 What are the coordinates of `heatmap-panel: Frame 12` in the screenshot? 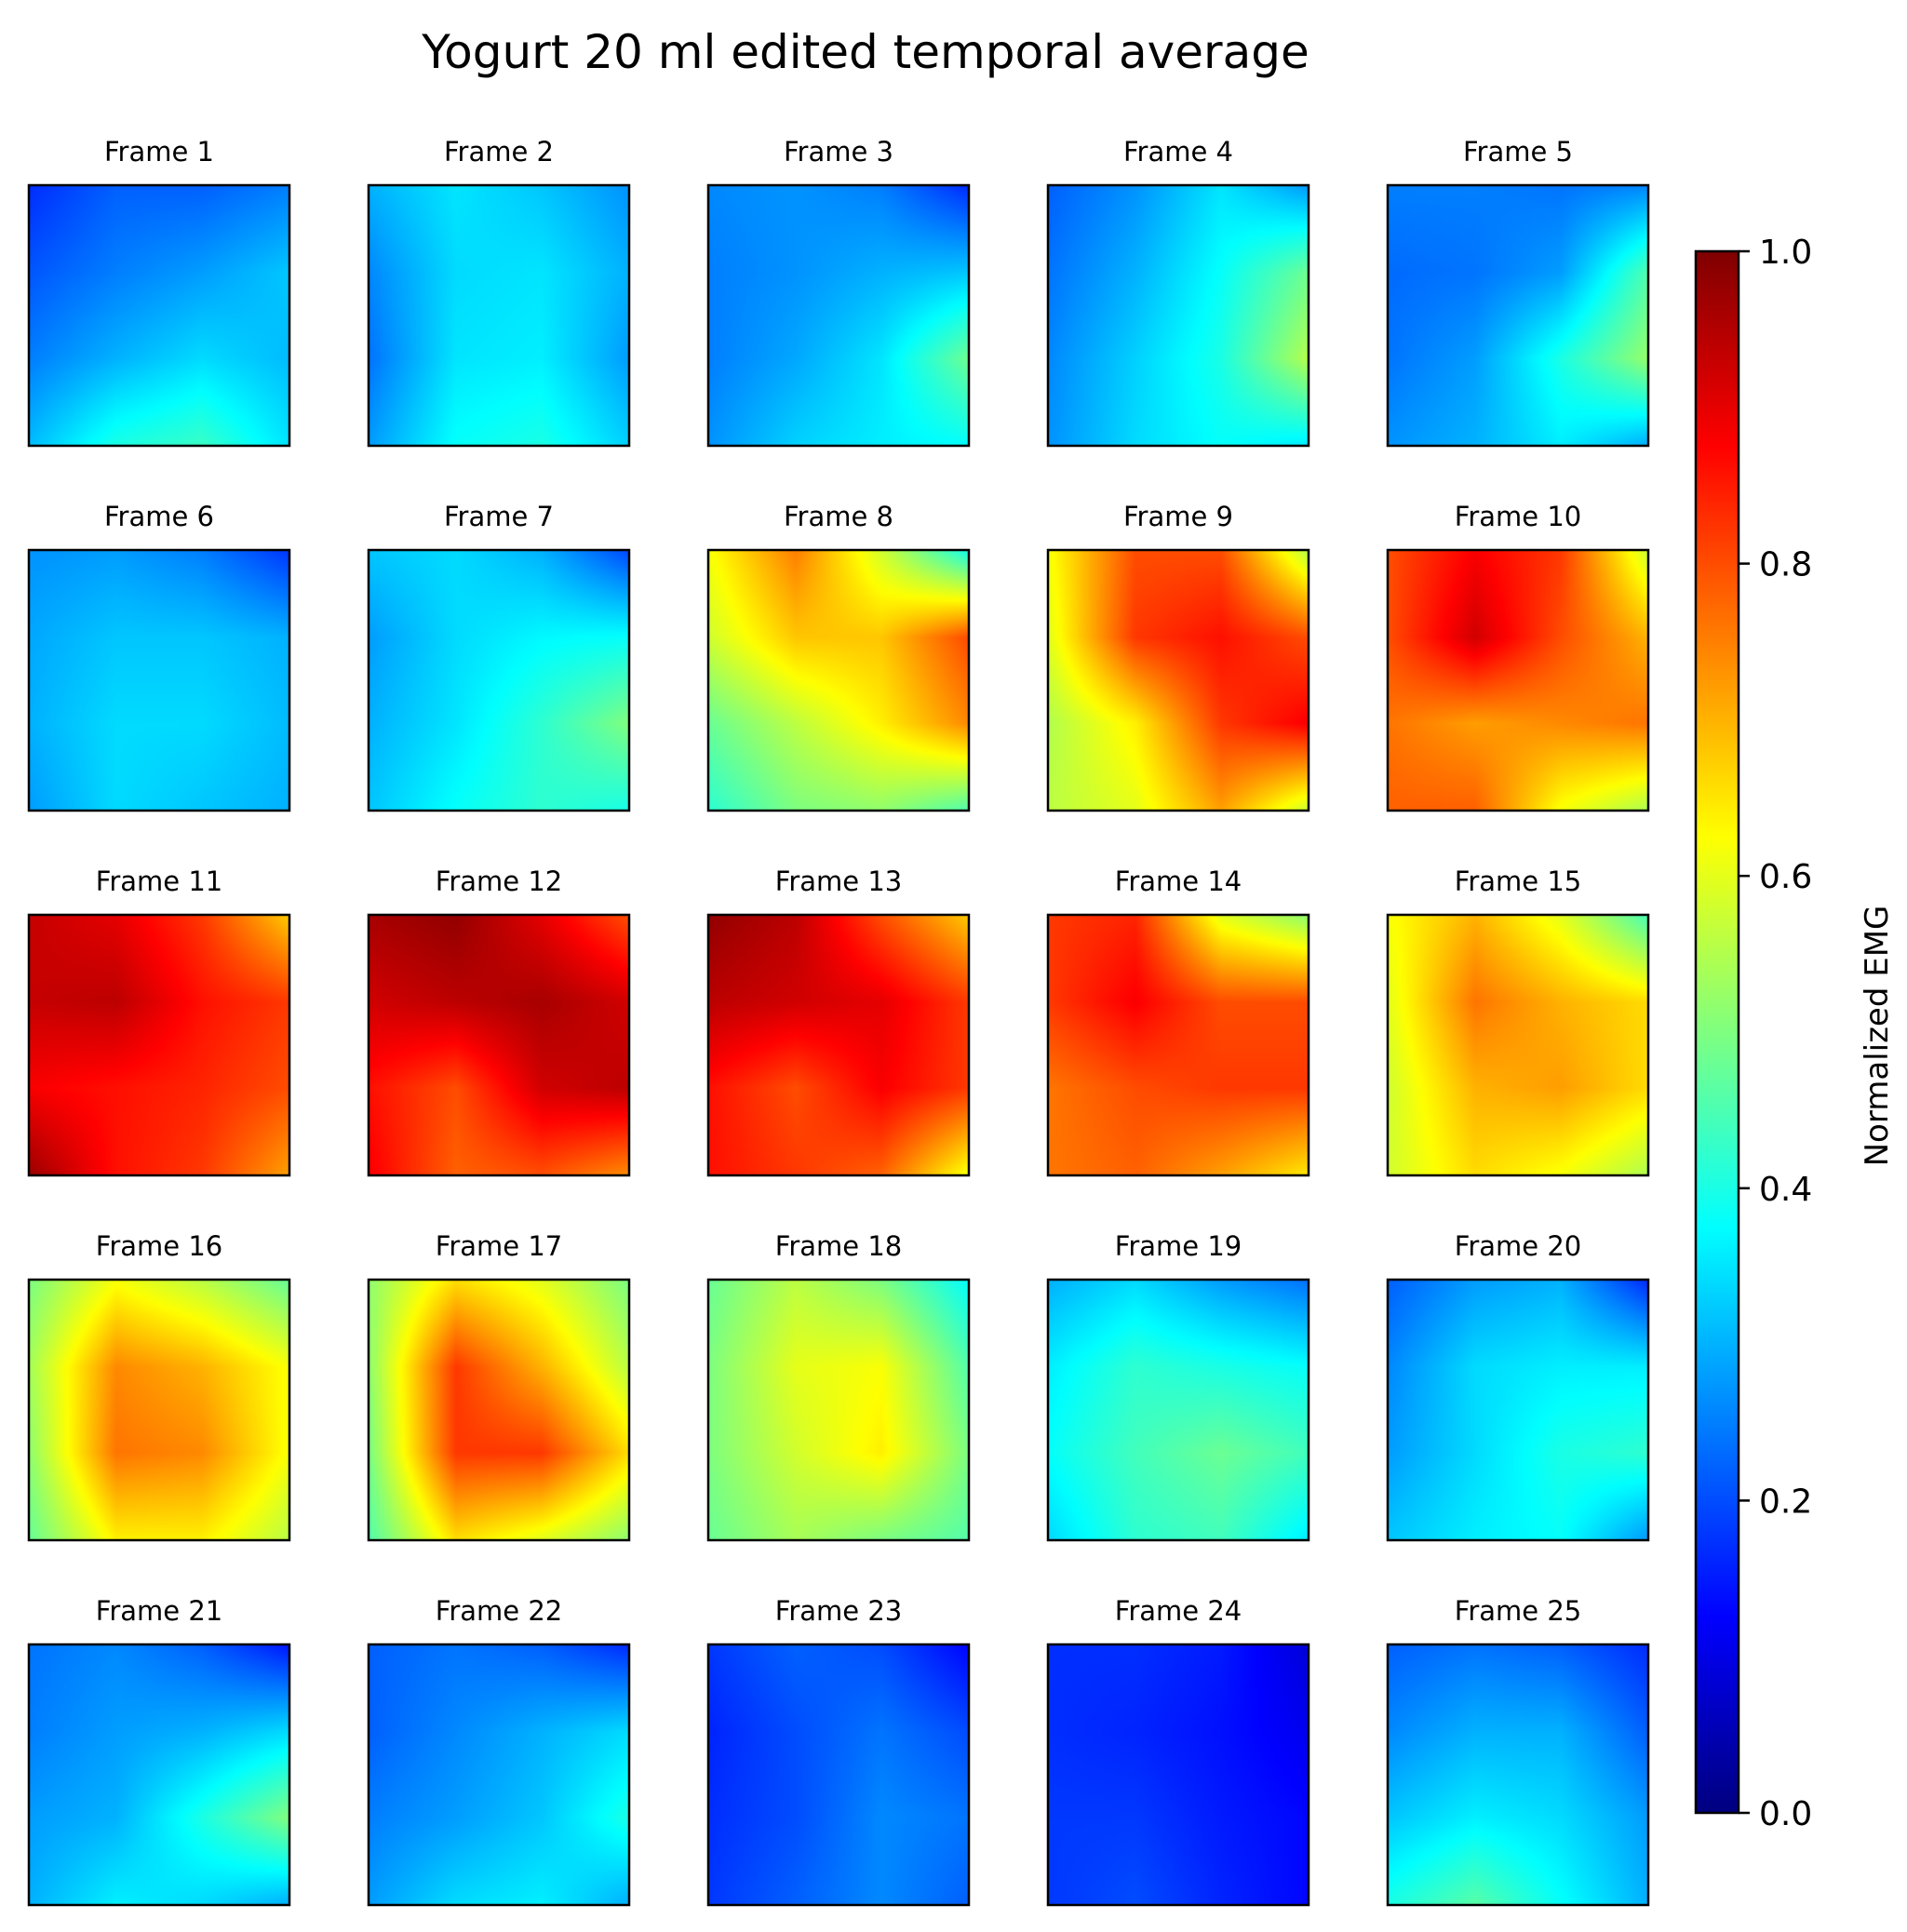 It's located at (499, 1021).